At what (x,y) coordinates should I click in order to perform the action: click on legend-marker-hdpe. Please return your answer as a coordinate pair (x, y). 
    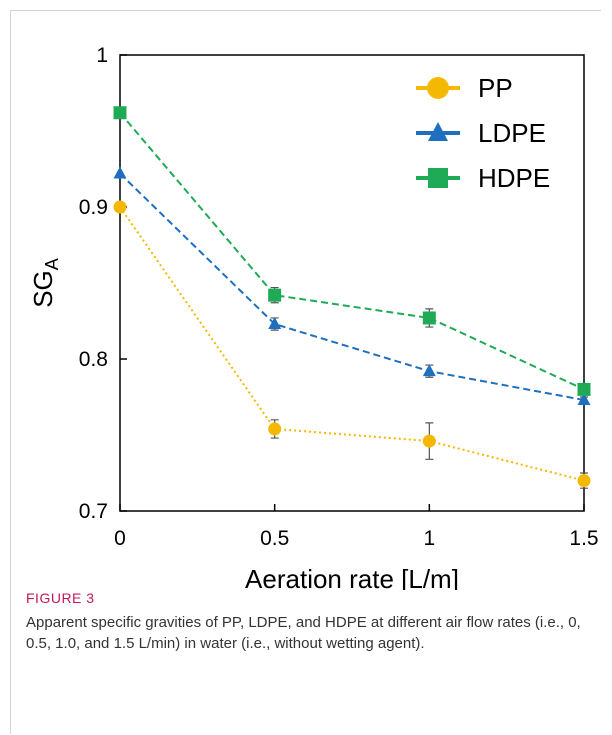
    Looking at the image, I should click on (438, 178).